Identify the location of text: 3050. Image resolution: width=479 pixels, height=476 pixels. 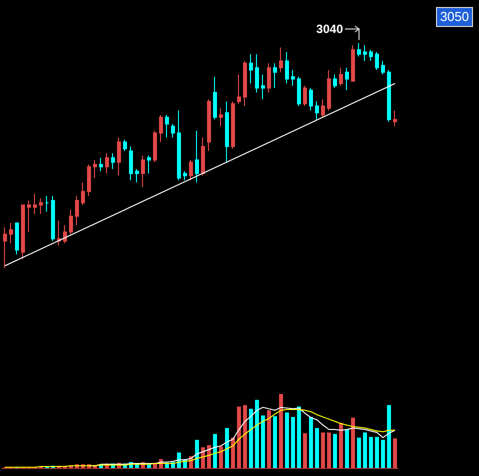
(454, 17).